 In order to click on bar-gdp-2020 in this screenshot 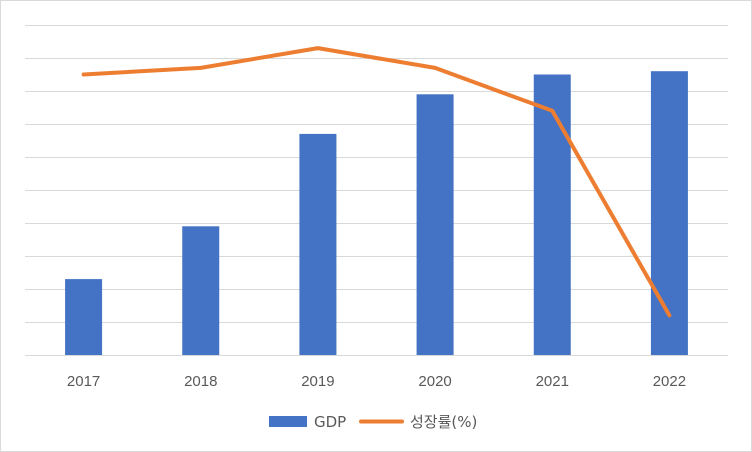, I will do `click(435, 225)`.